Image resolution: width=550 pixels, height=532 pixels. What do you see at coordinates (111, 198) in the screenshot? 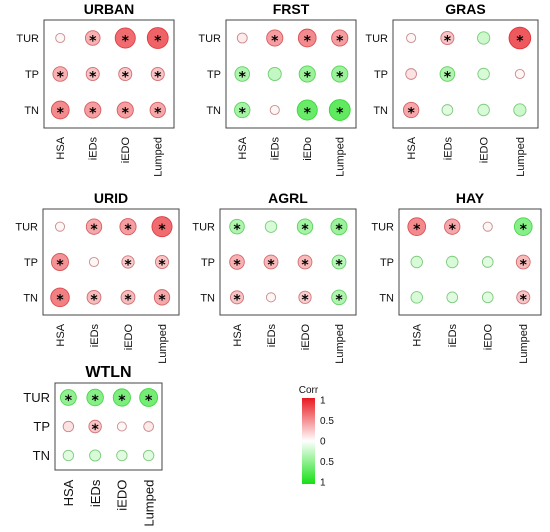
I see `panel-title: URID` at bounding box center [111, 198].